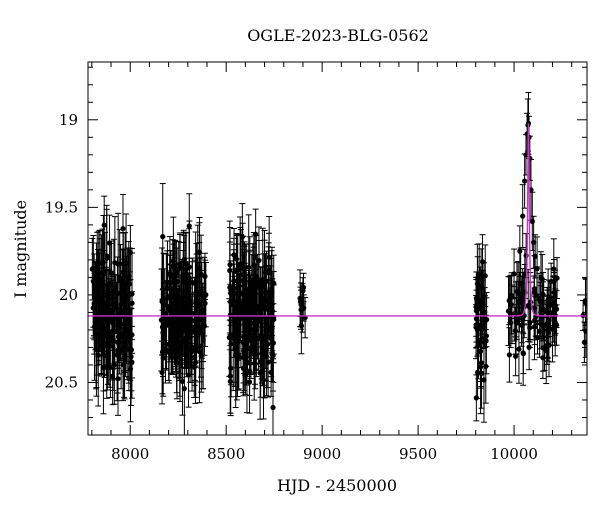 This screenshot has height=512, width=600. What do you see at coordinates (226, 454) in the screenshot?
I see `x-tick-label: 8500` at bounding box center [226, 454].